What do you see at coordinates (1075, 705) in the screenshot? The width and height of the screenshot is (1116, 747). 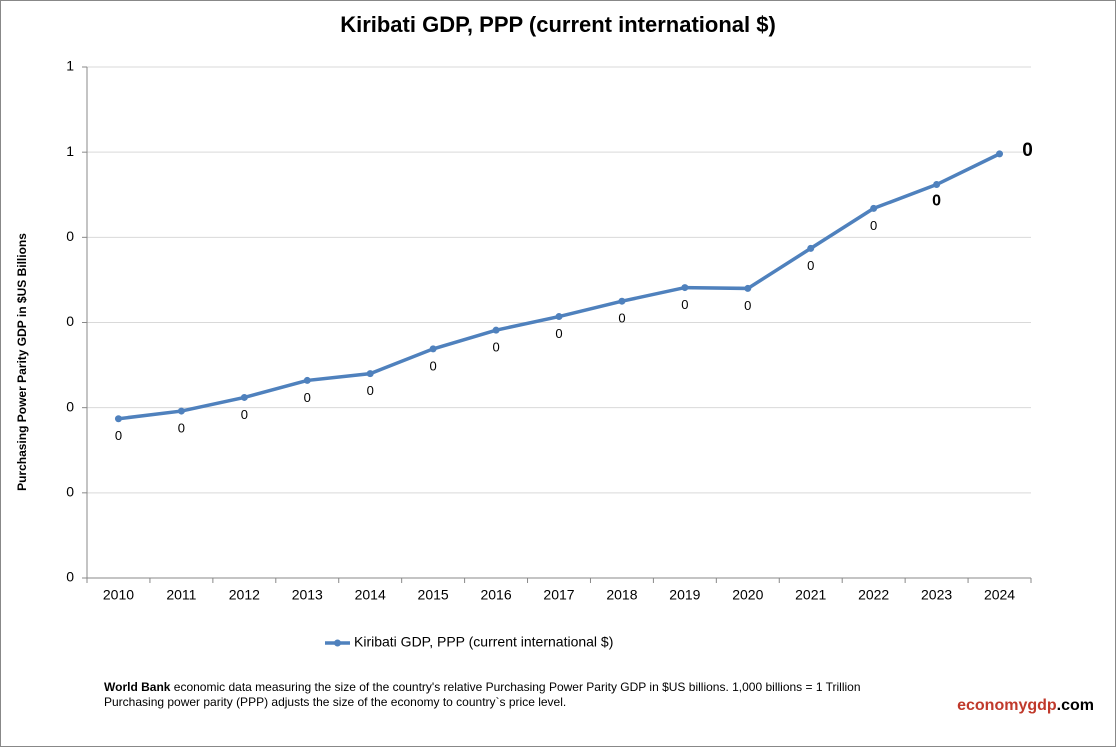 I see `brand-suffix: .com` at bounding box center [1075, 705].